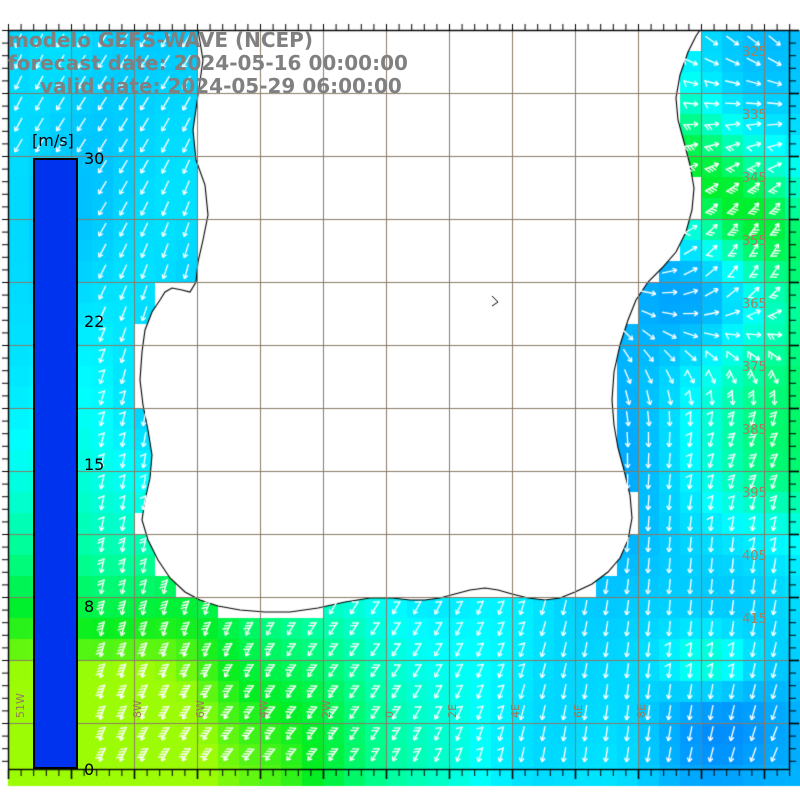 This screenshot has height=800, width=800. What do you see at coordinates (641, 711) in the screenshot?
I see `bottom-axis-label-8E: 8E` at bounding box center [641, 711].